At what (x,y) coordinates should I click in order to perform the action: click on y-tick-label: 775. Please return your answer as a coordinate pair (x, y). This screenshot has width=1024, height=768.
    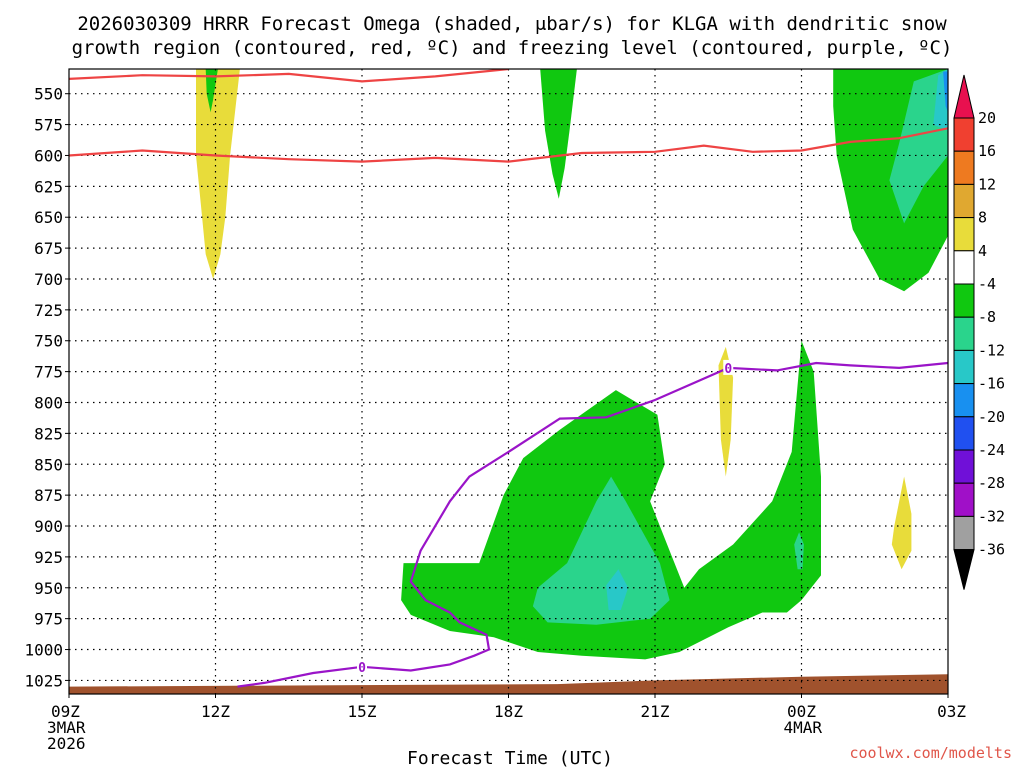
    Looking at the image, I should click on (48, 372).